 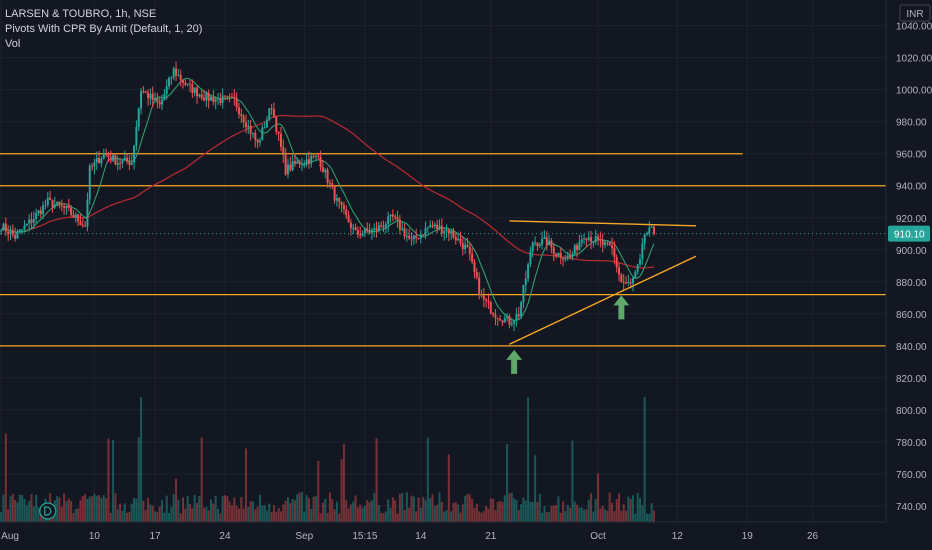 What do you see at coordinates (95, 536) in the screenshot?
I see `x-tick-label: 10` at bounding box center [95, 536].